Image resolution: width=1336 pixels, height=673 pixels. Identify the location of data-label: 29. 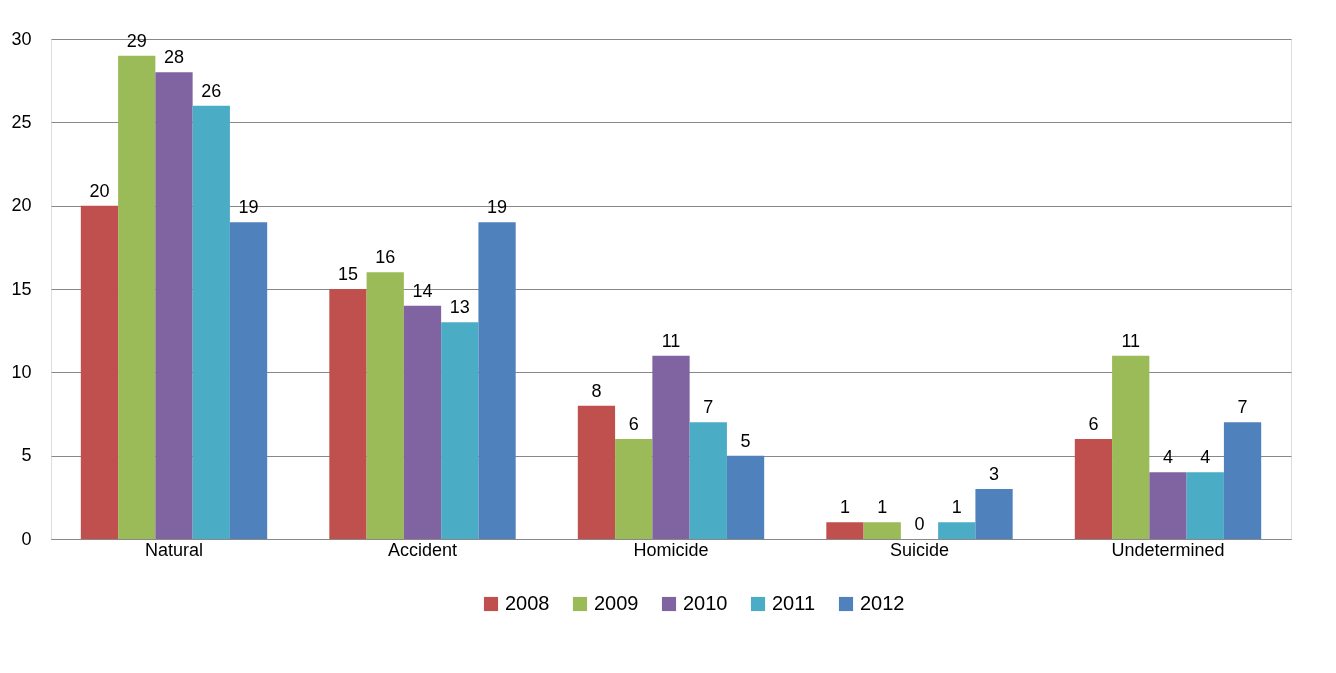
(136, 40).